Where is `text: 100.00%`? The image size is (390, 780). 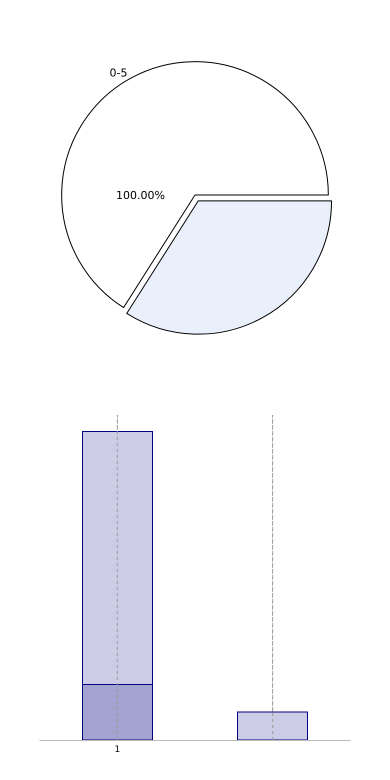
text: 100.00% is located at coordinates (140, 195).